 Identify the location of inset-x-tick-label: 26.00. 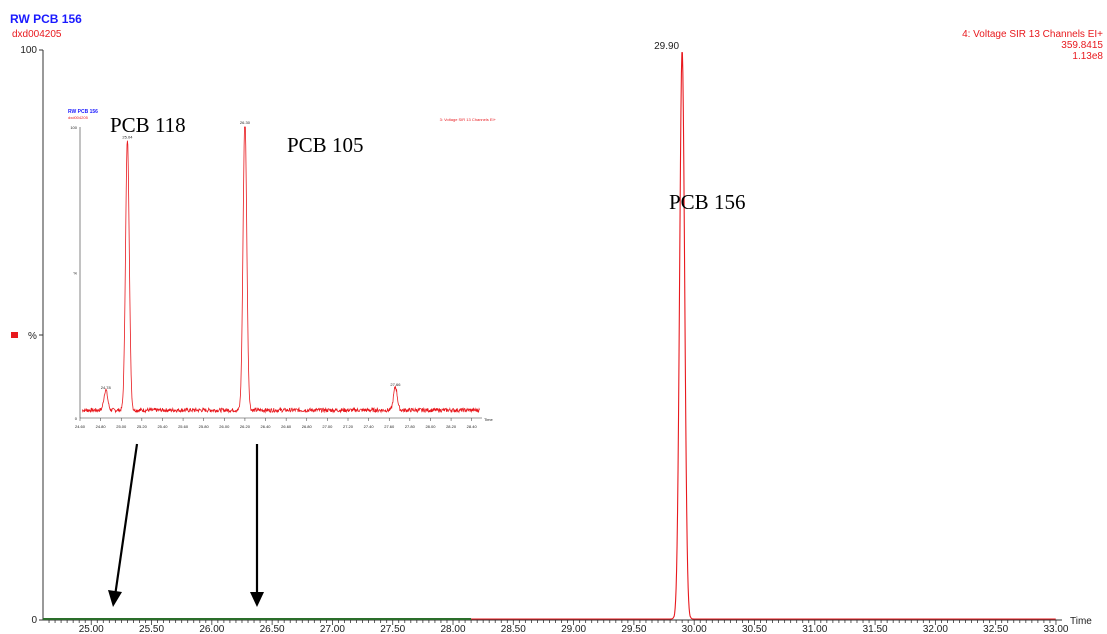
(224, 426).